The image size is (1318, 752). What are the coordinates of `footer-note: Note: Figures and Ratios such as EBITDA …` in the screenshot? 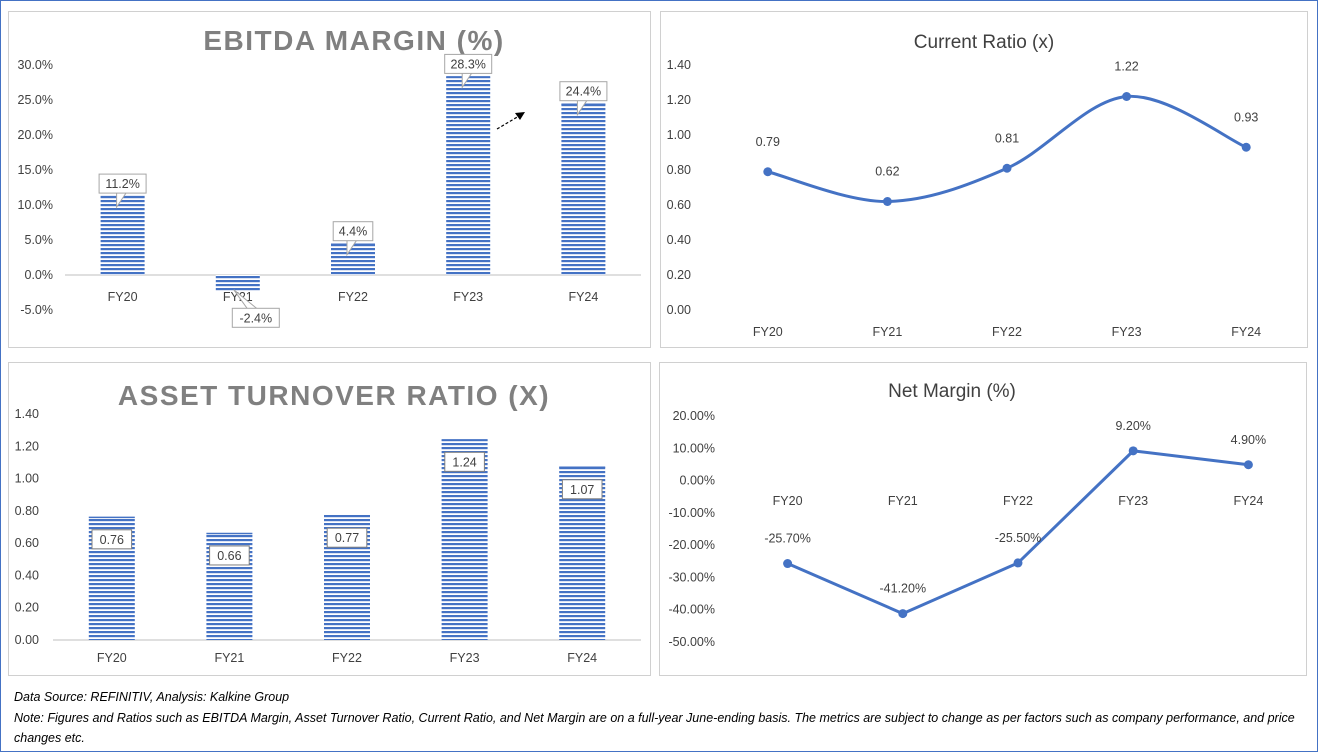 It's located at (654, 728).